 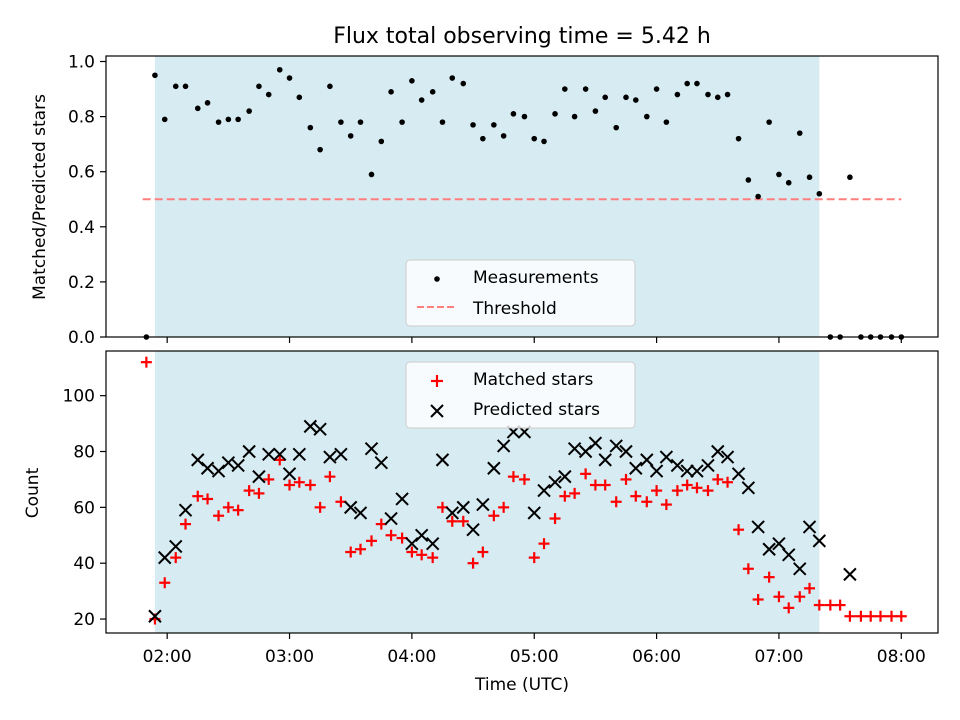 What do you see at coordinates (778, 657) in the screenshot?
I see `time-x-tick-label: 07:00` at bounding box center [778, 657].